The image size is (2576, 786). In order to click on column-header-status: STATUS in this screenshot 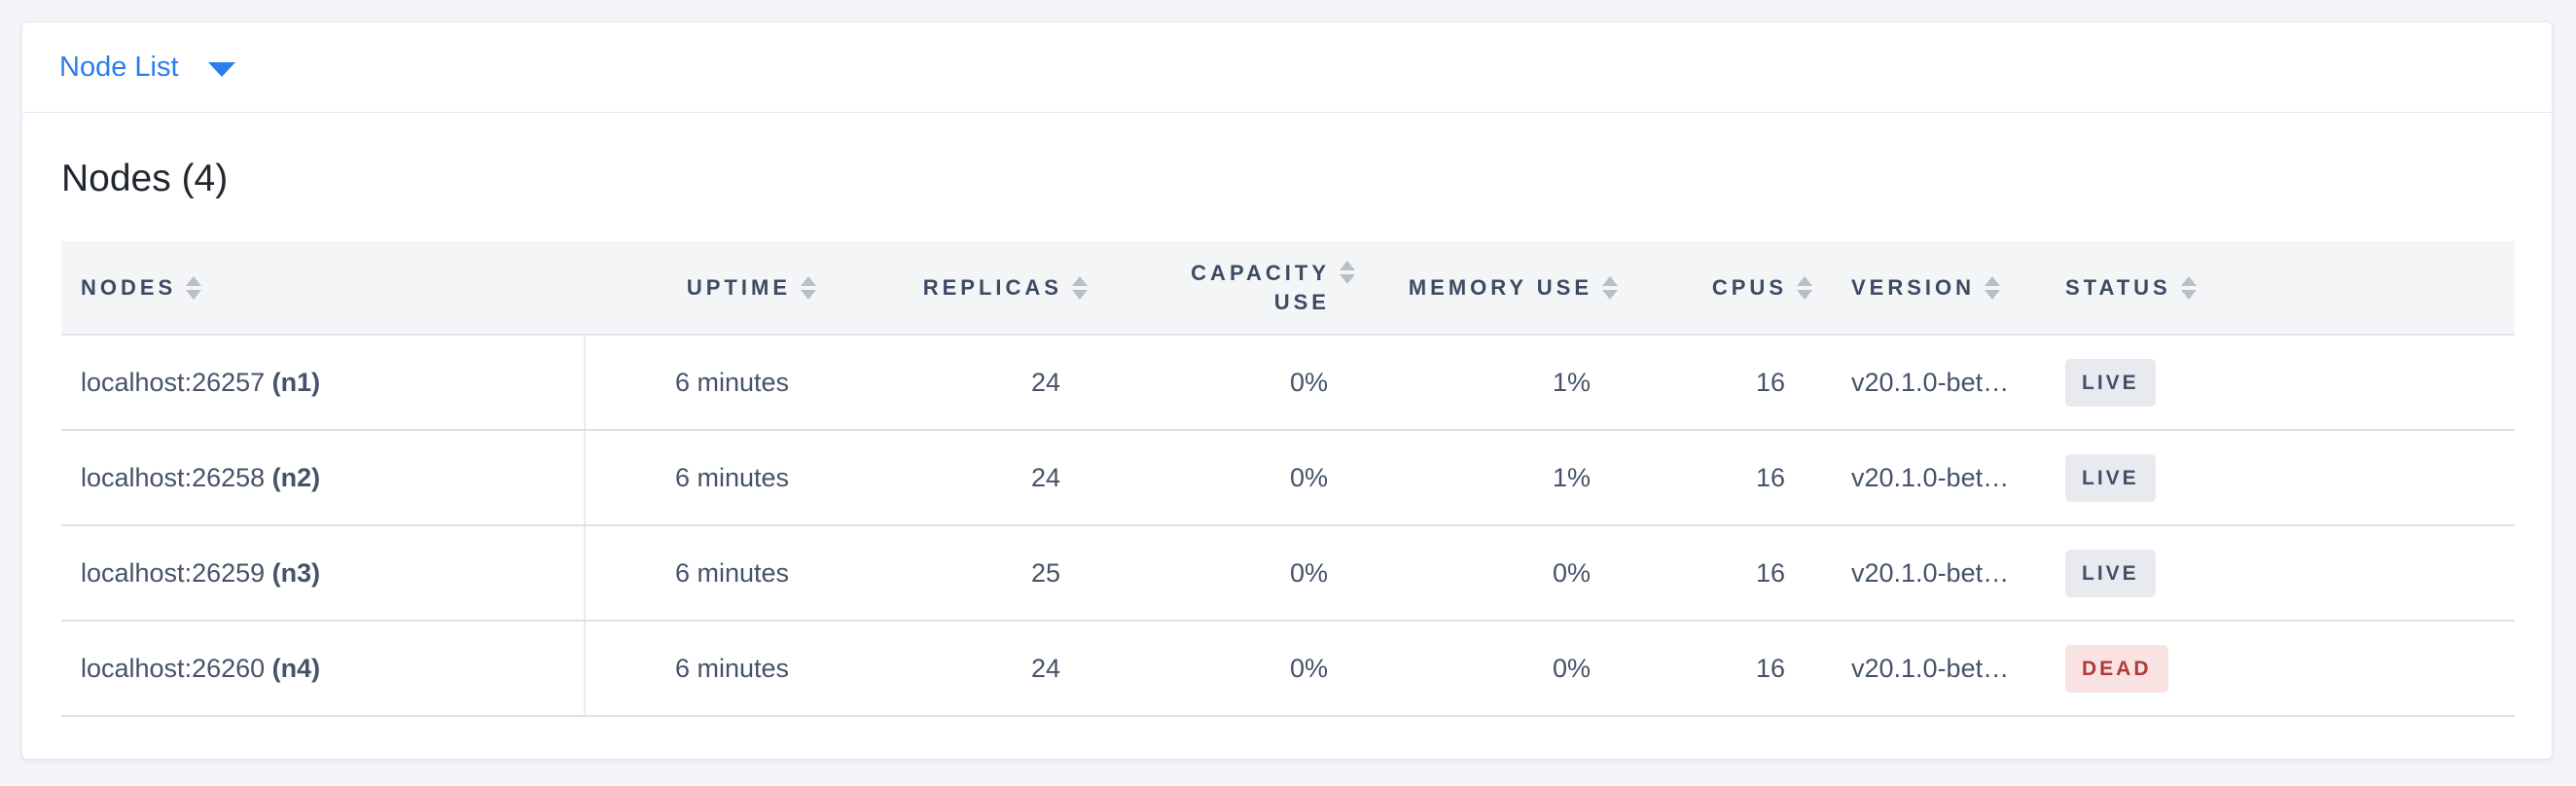, I will do `click(2280, 288)`.